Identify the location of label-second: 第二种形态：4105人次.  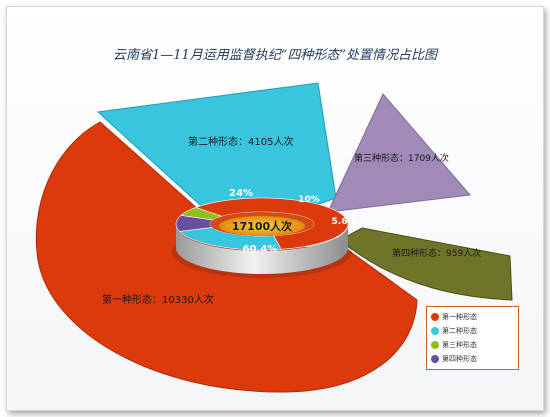
(240, 141).